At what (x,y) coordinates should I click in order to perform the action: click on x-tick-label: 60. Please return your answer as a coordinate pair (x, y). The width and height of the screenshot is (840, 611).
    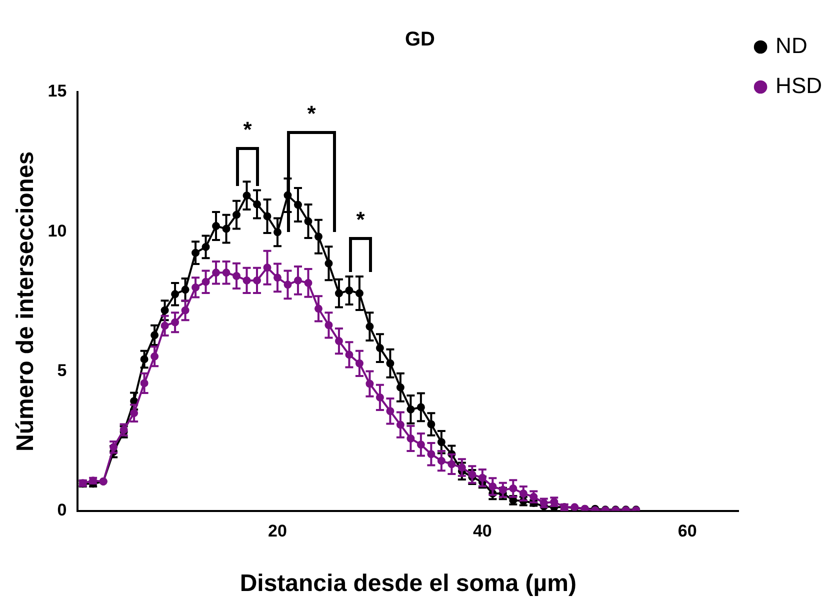
    Looking at the image, I should click on (687, 531).